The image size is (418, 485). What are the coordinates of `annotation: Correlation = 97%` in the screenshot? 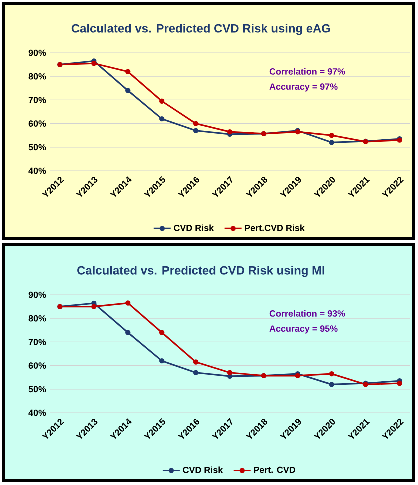 It's located at (308, 71).